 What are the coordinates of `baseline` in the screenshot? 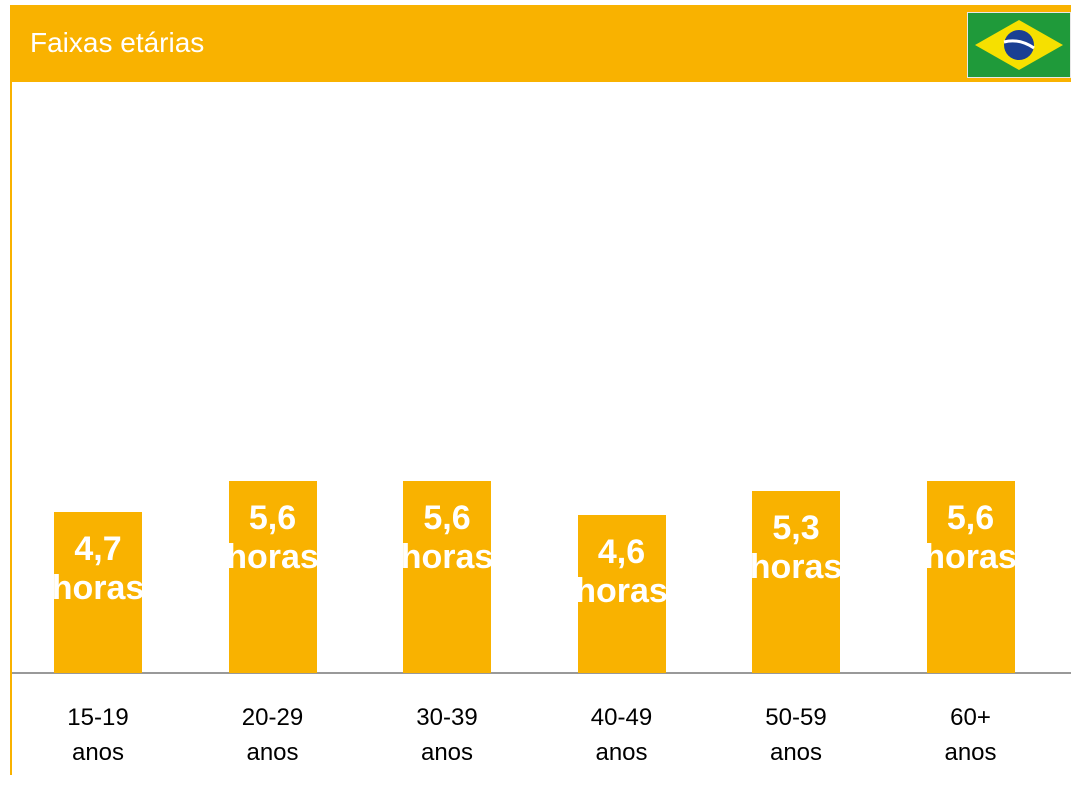 It's located at (541, 673).